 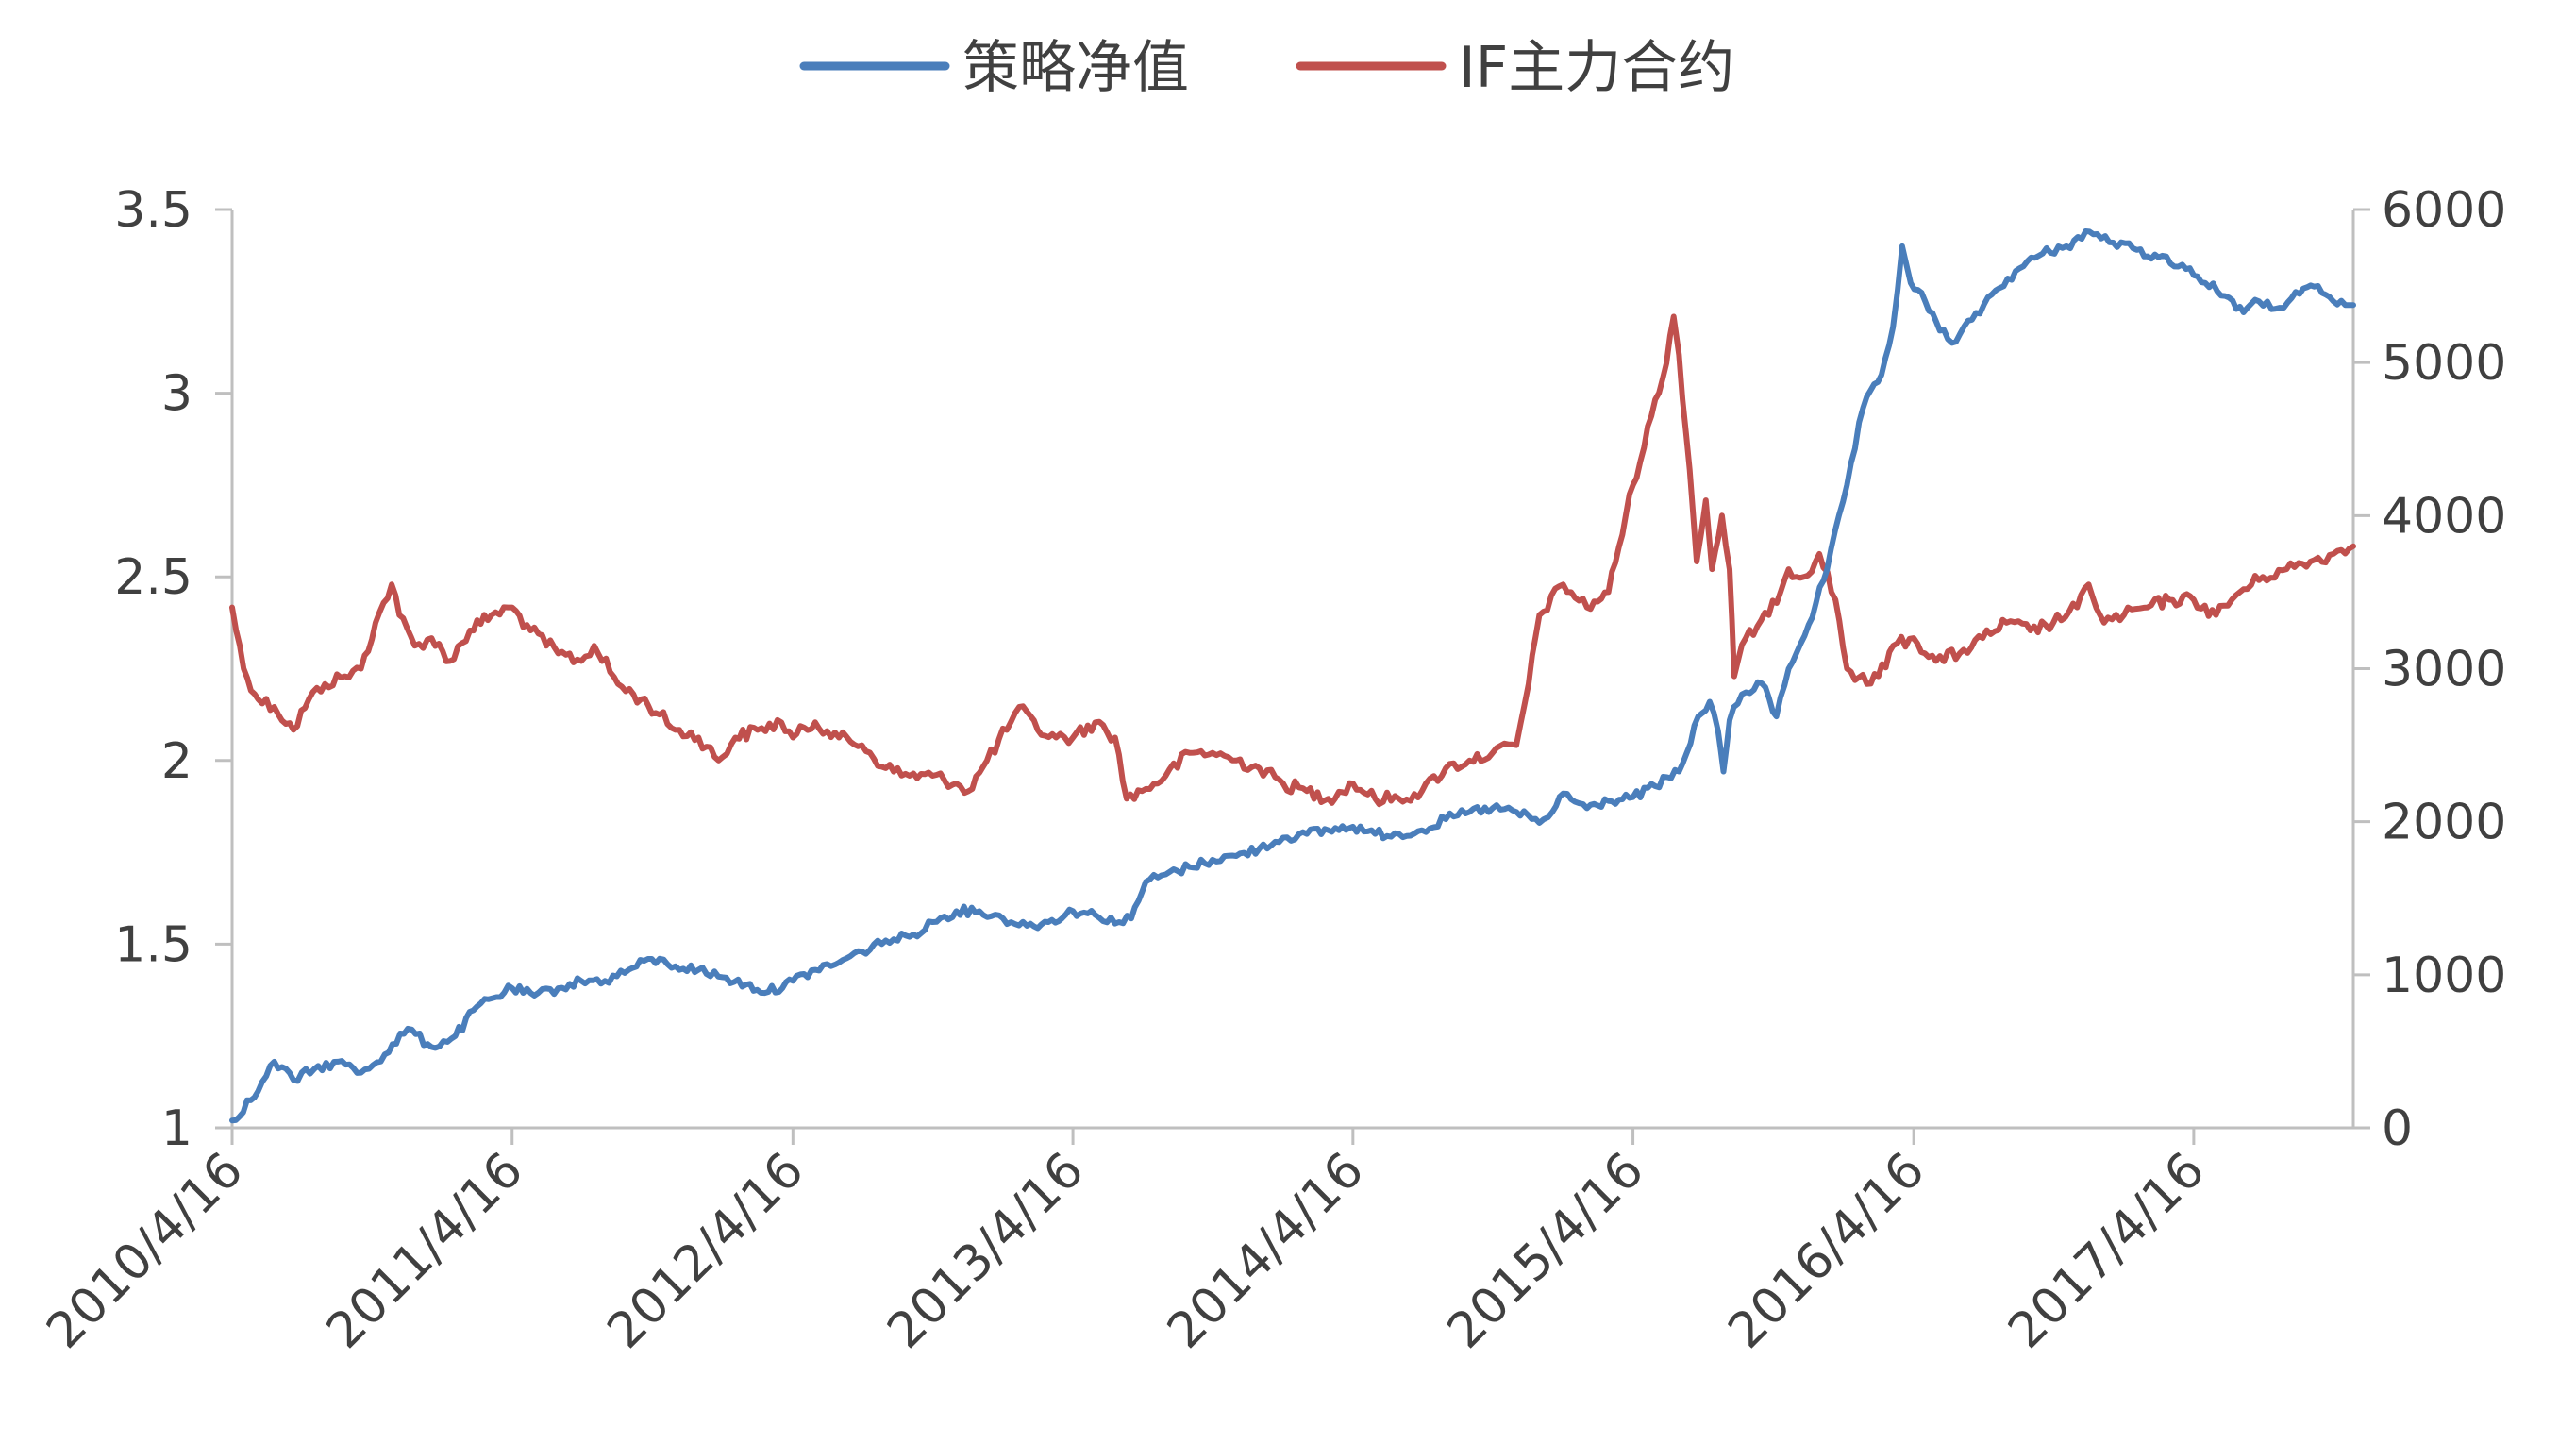 I want to click on y-left-tick-label: 3.5, so click(x=153, y=210).